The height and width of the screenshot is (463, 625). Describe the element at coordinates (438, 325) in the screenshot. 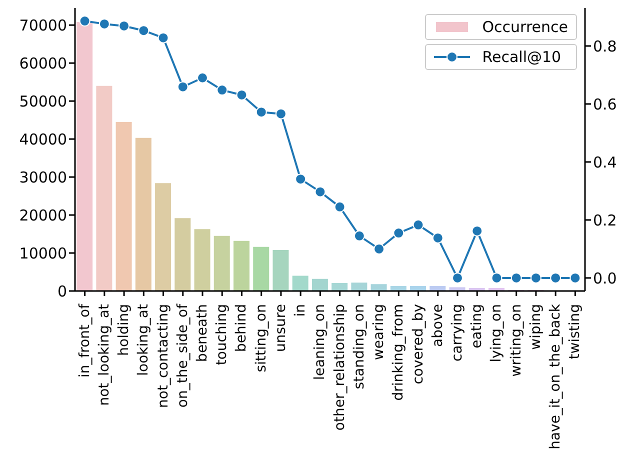

I see `x-tick-label: above` at that location.